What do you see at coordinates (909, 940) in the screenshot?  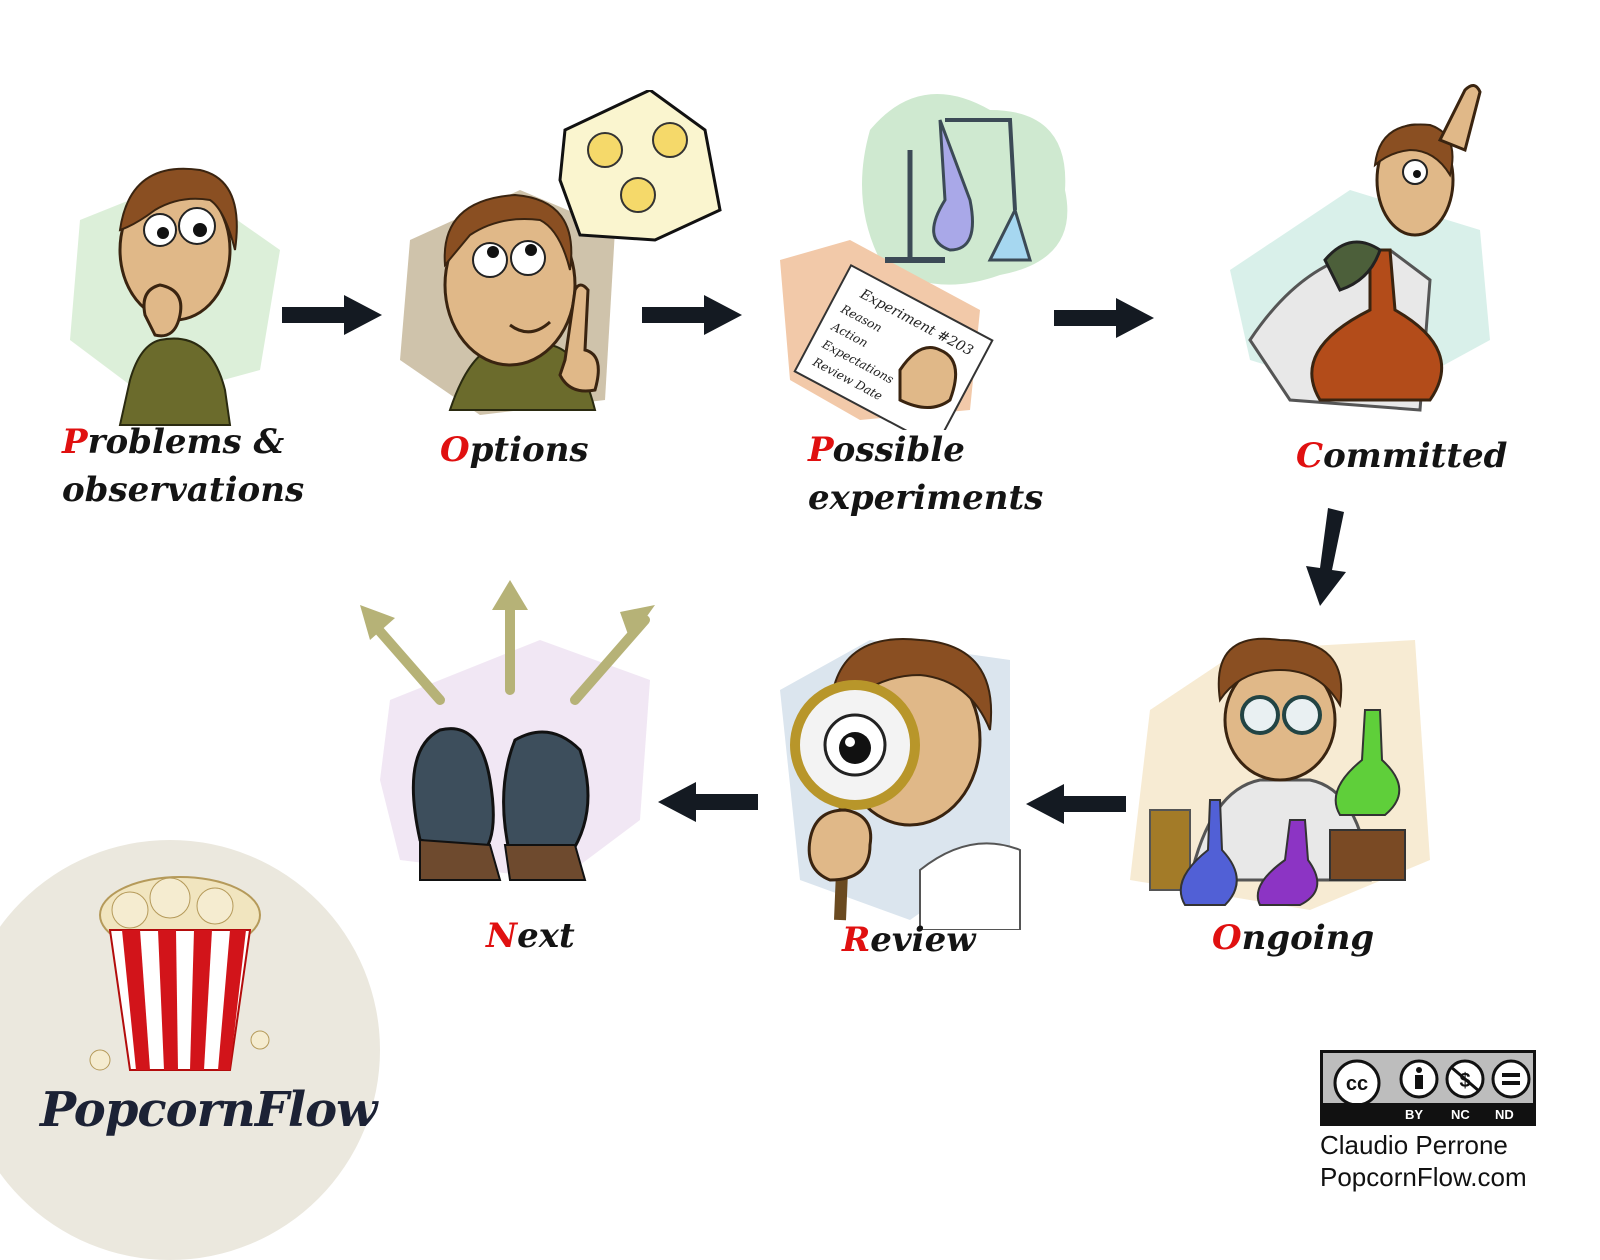 I see `step-label-review: Review` at bounding box center [909, 940].